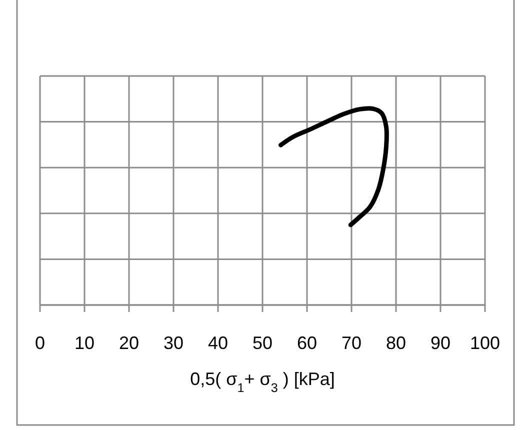 The height and width of the screenshot is (430, 522). Describe the element at coordinates (351, 343) in the screenshot. I see `x-tick-label: 70` at that location.